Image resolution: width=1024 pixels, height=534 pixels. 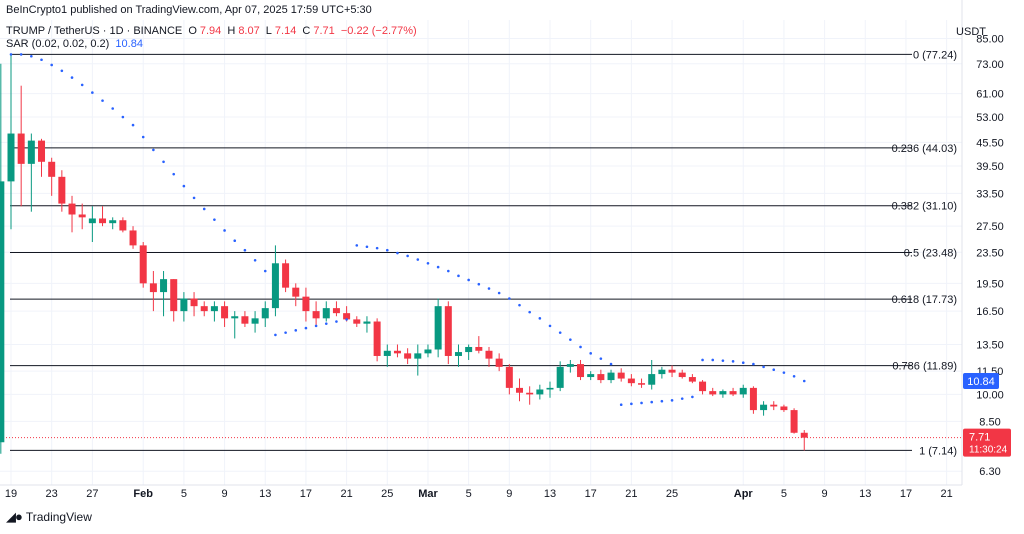 What do you see at coordinates (324, 31) in the screenshot?
I see `close-value: 7.71` at bounding box center [324, 31].